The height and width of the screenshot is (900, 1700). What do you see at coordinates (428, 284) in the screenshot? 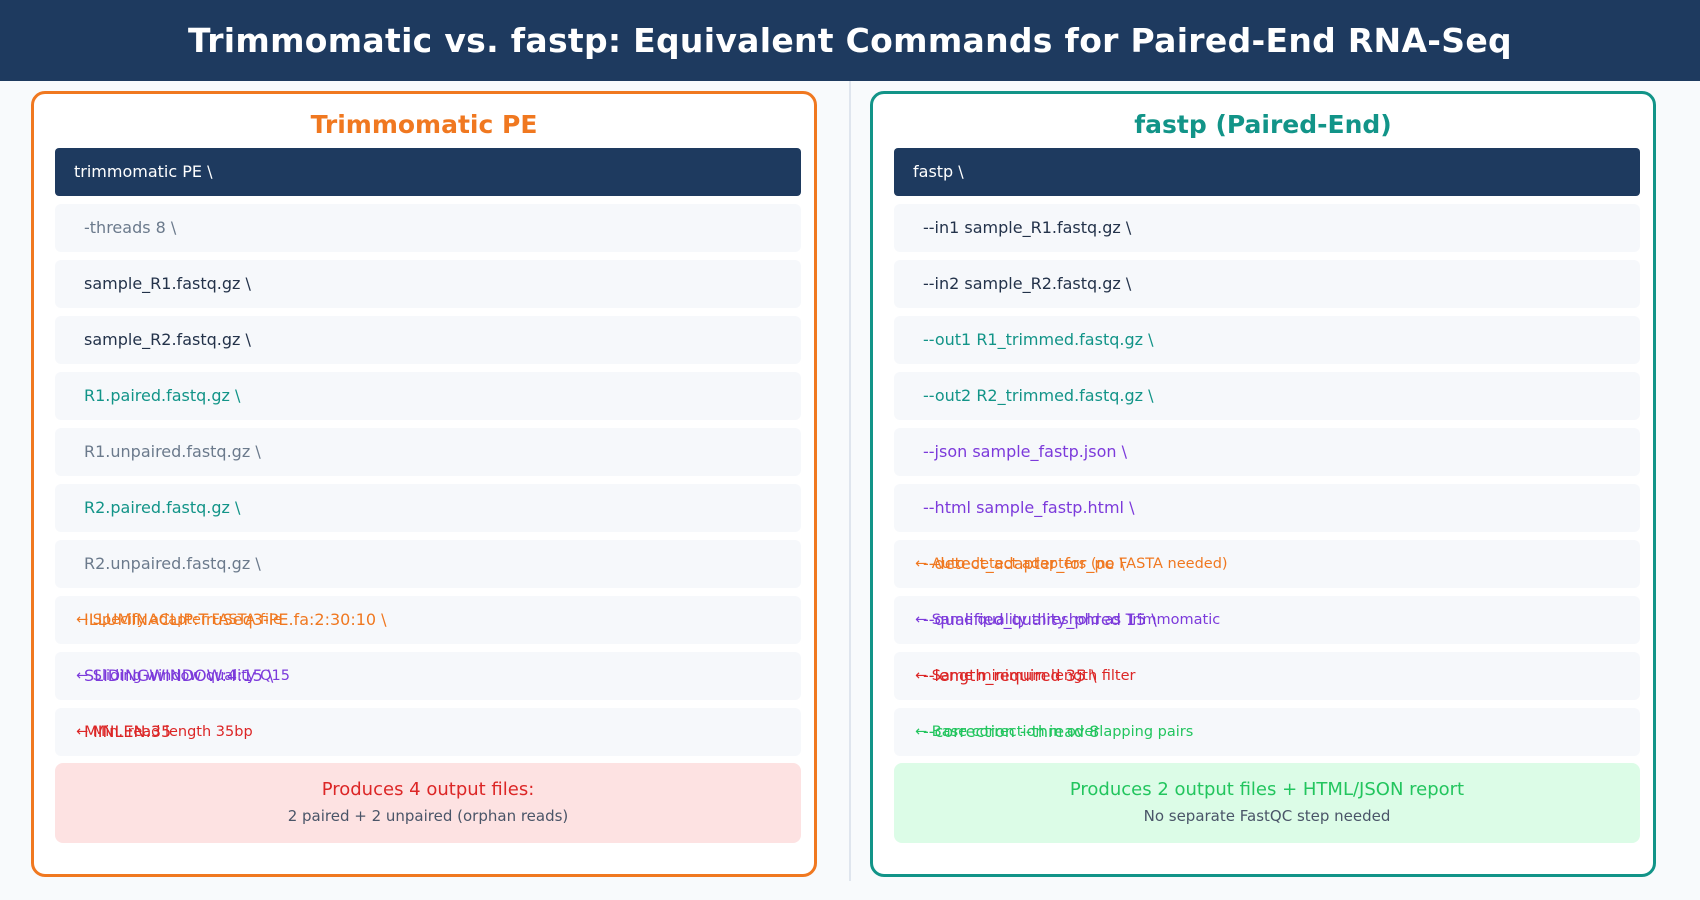
I see `trimmomatic-arg-input-r1: sample_R1.fastq.gz \` at bounding box center [428, 284].